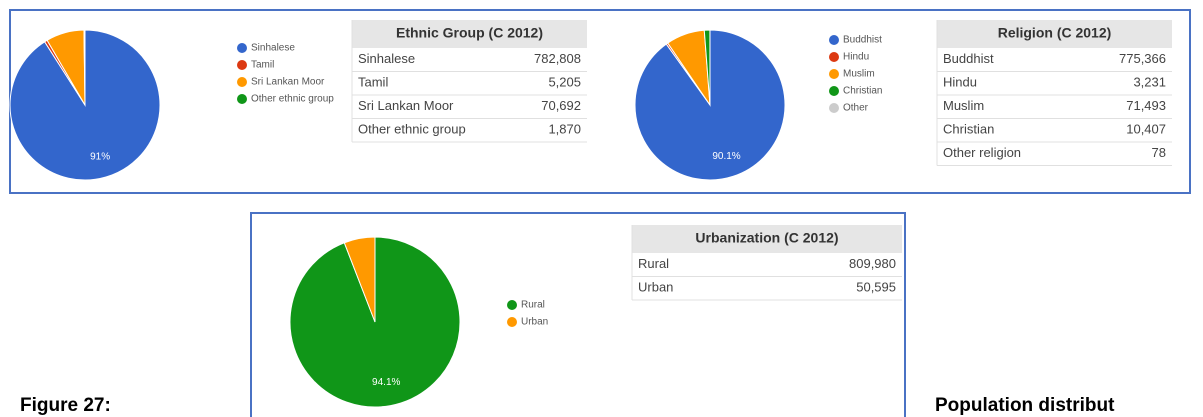 Image resolution: width=1203 pixels, height=417 pixels. Describe the element at coordinates (960, 82) in the screenshot. I see `table-row-label: Hindu` at that location.